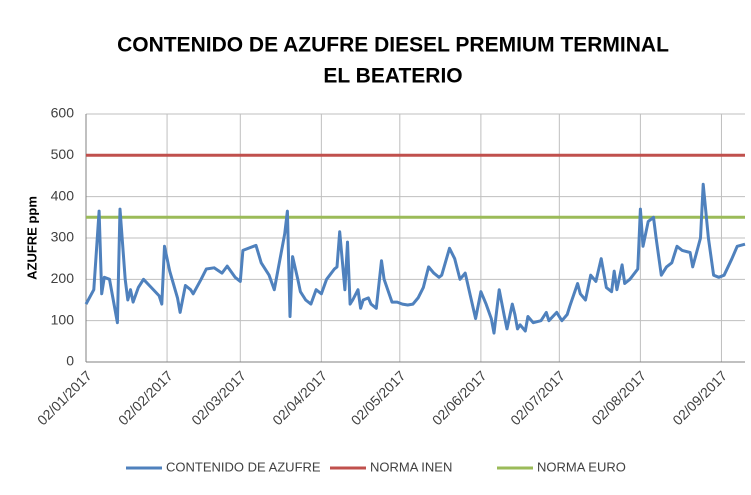 This screenshot has height=495, width=751. Describe the element at coordinates (392, 76) in the screenshot. I see `chart-title: EL BEATERIO` at that location.